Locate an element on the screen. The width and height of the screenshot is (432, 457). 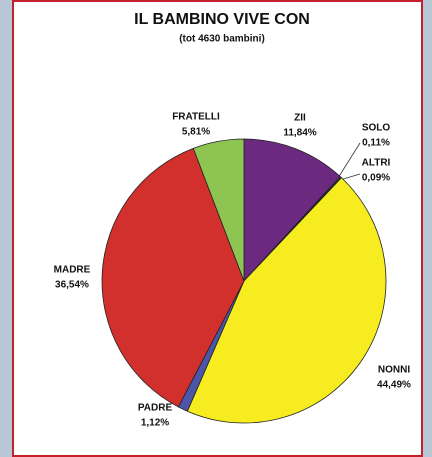
slice-label: ALTRI is located at coordinates (376, 163).